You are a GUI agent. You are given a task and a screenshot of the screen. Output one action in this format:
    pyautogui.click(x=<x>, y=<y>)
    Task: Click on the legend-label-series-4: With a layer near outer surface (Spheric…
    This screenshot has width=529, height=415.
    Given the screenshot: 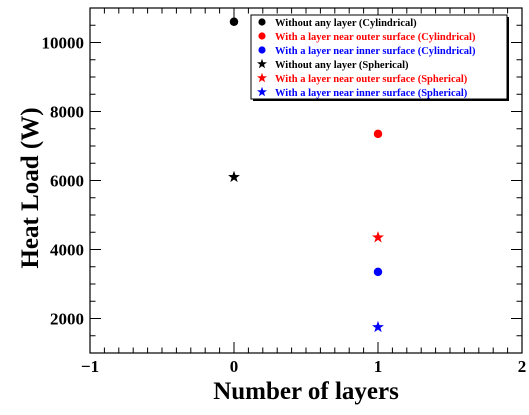 What is the action you would take?
    pyautogui.click(x=371, y=79)
    